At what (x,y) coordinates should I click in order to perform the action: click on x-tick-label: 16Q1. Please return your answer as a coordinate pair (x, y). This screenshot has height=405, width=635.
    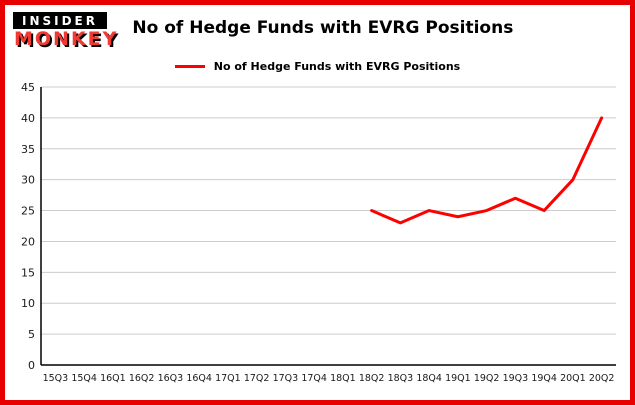
    Looking at the image, I should click on (113, 378).